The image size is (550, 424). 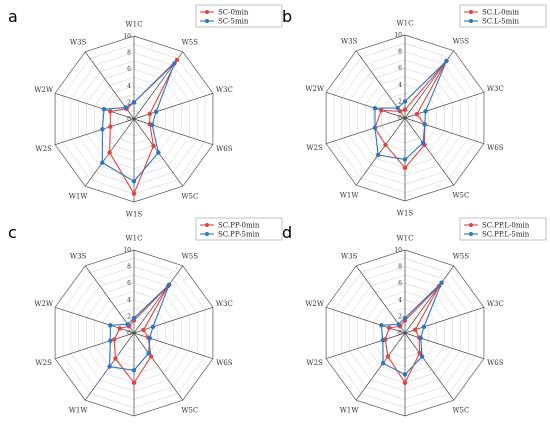 I want to click on legend-label: SC.L-5min, so click(x=500, y=22).